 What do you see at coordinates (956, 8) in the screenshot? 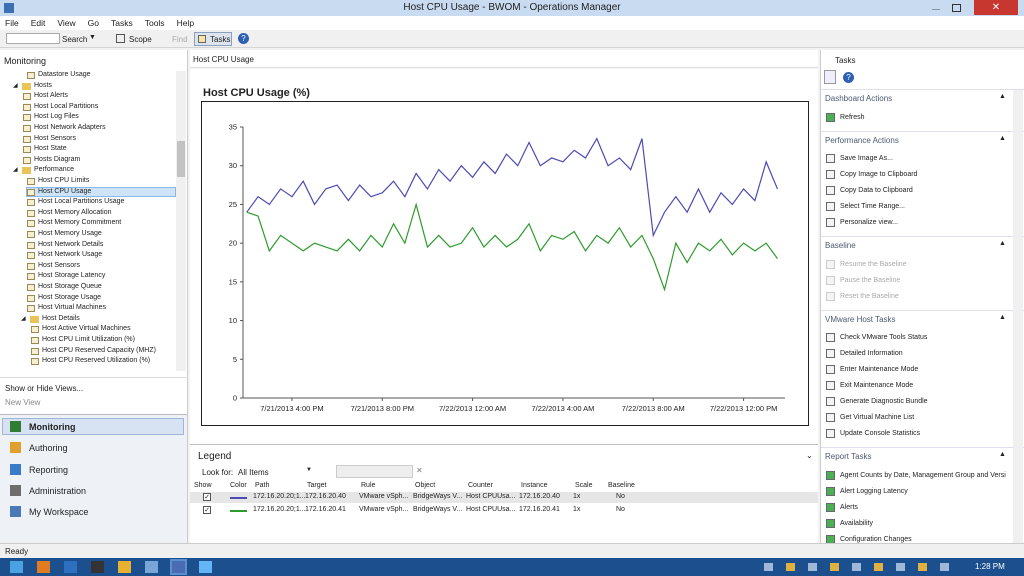
I see `maximize-button` at bounding box center [956, 8].